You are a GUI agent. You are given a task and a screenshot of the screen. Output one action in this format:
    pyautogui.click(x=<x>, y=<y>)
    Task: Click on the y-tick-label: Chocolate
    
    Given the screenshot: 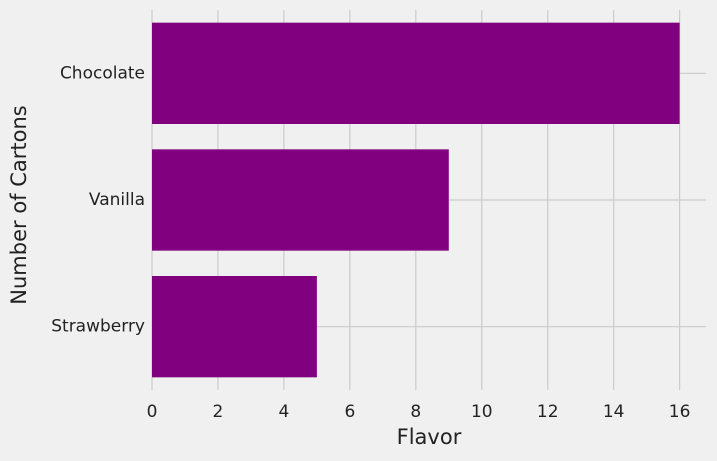 What is the action you would take?
    pyautogui.click(x=102, y=73)
    